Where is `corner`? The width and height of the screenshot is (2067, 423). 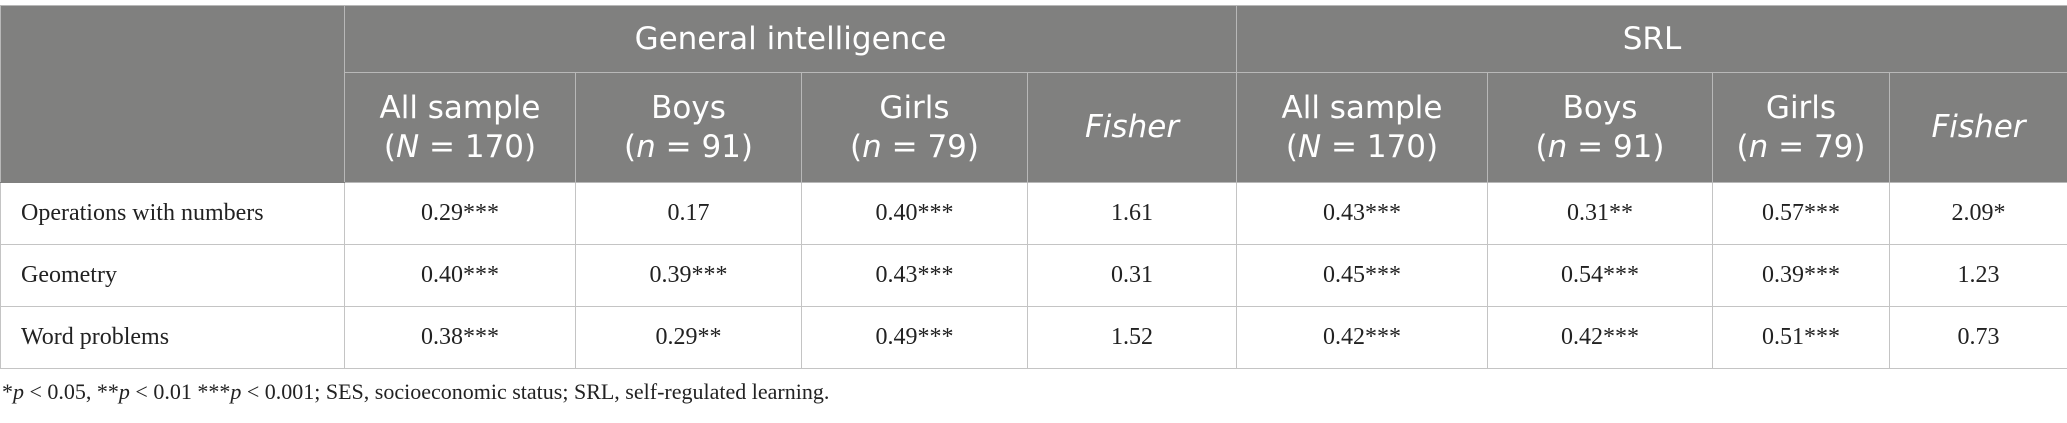 corner is located at coordinates (172, 94).